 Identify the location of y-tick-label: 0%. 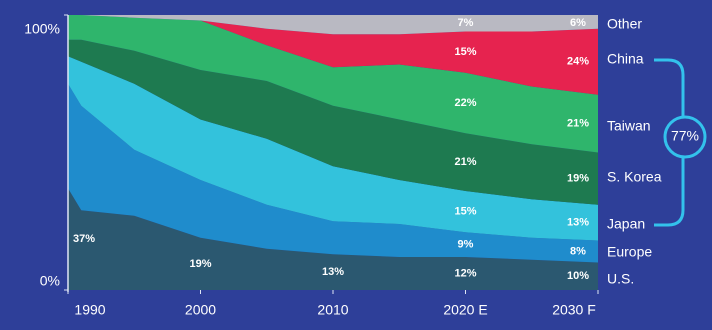
(50, 281).